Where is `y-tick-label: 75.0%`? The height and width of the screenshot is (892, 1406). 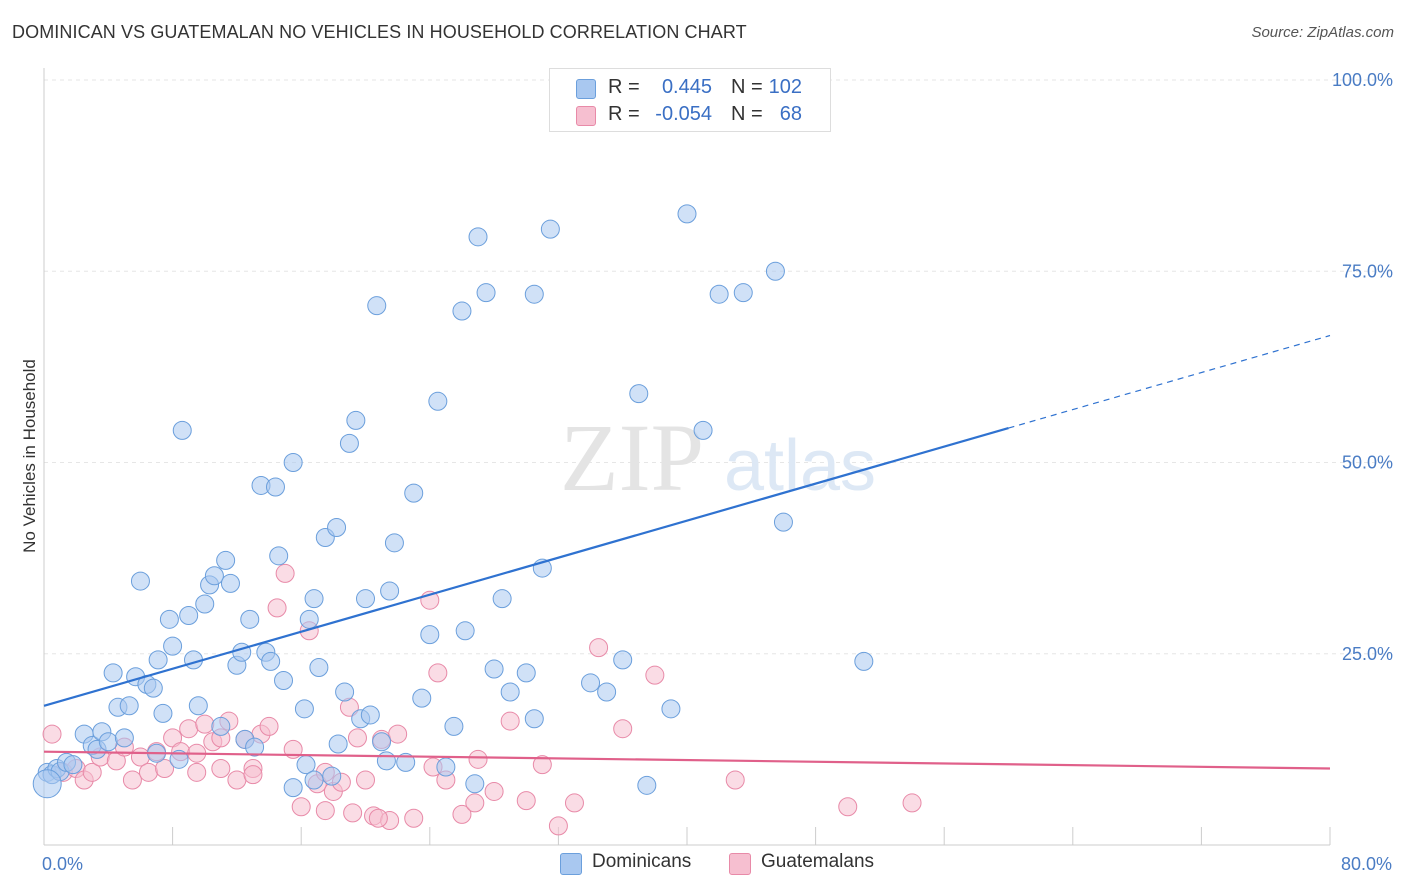
y-tick-label: 75.0% is located at coordinates (1367, 271).